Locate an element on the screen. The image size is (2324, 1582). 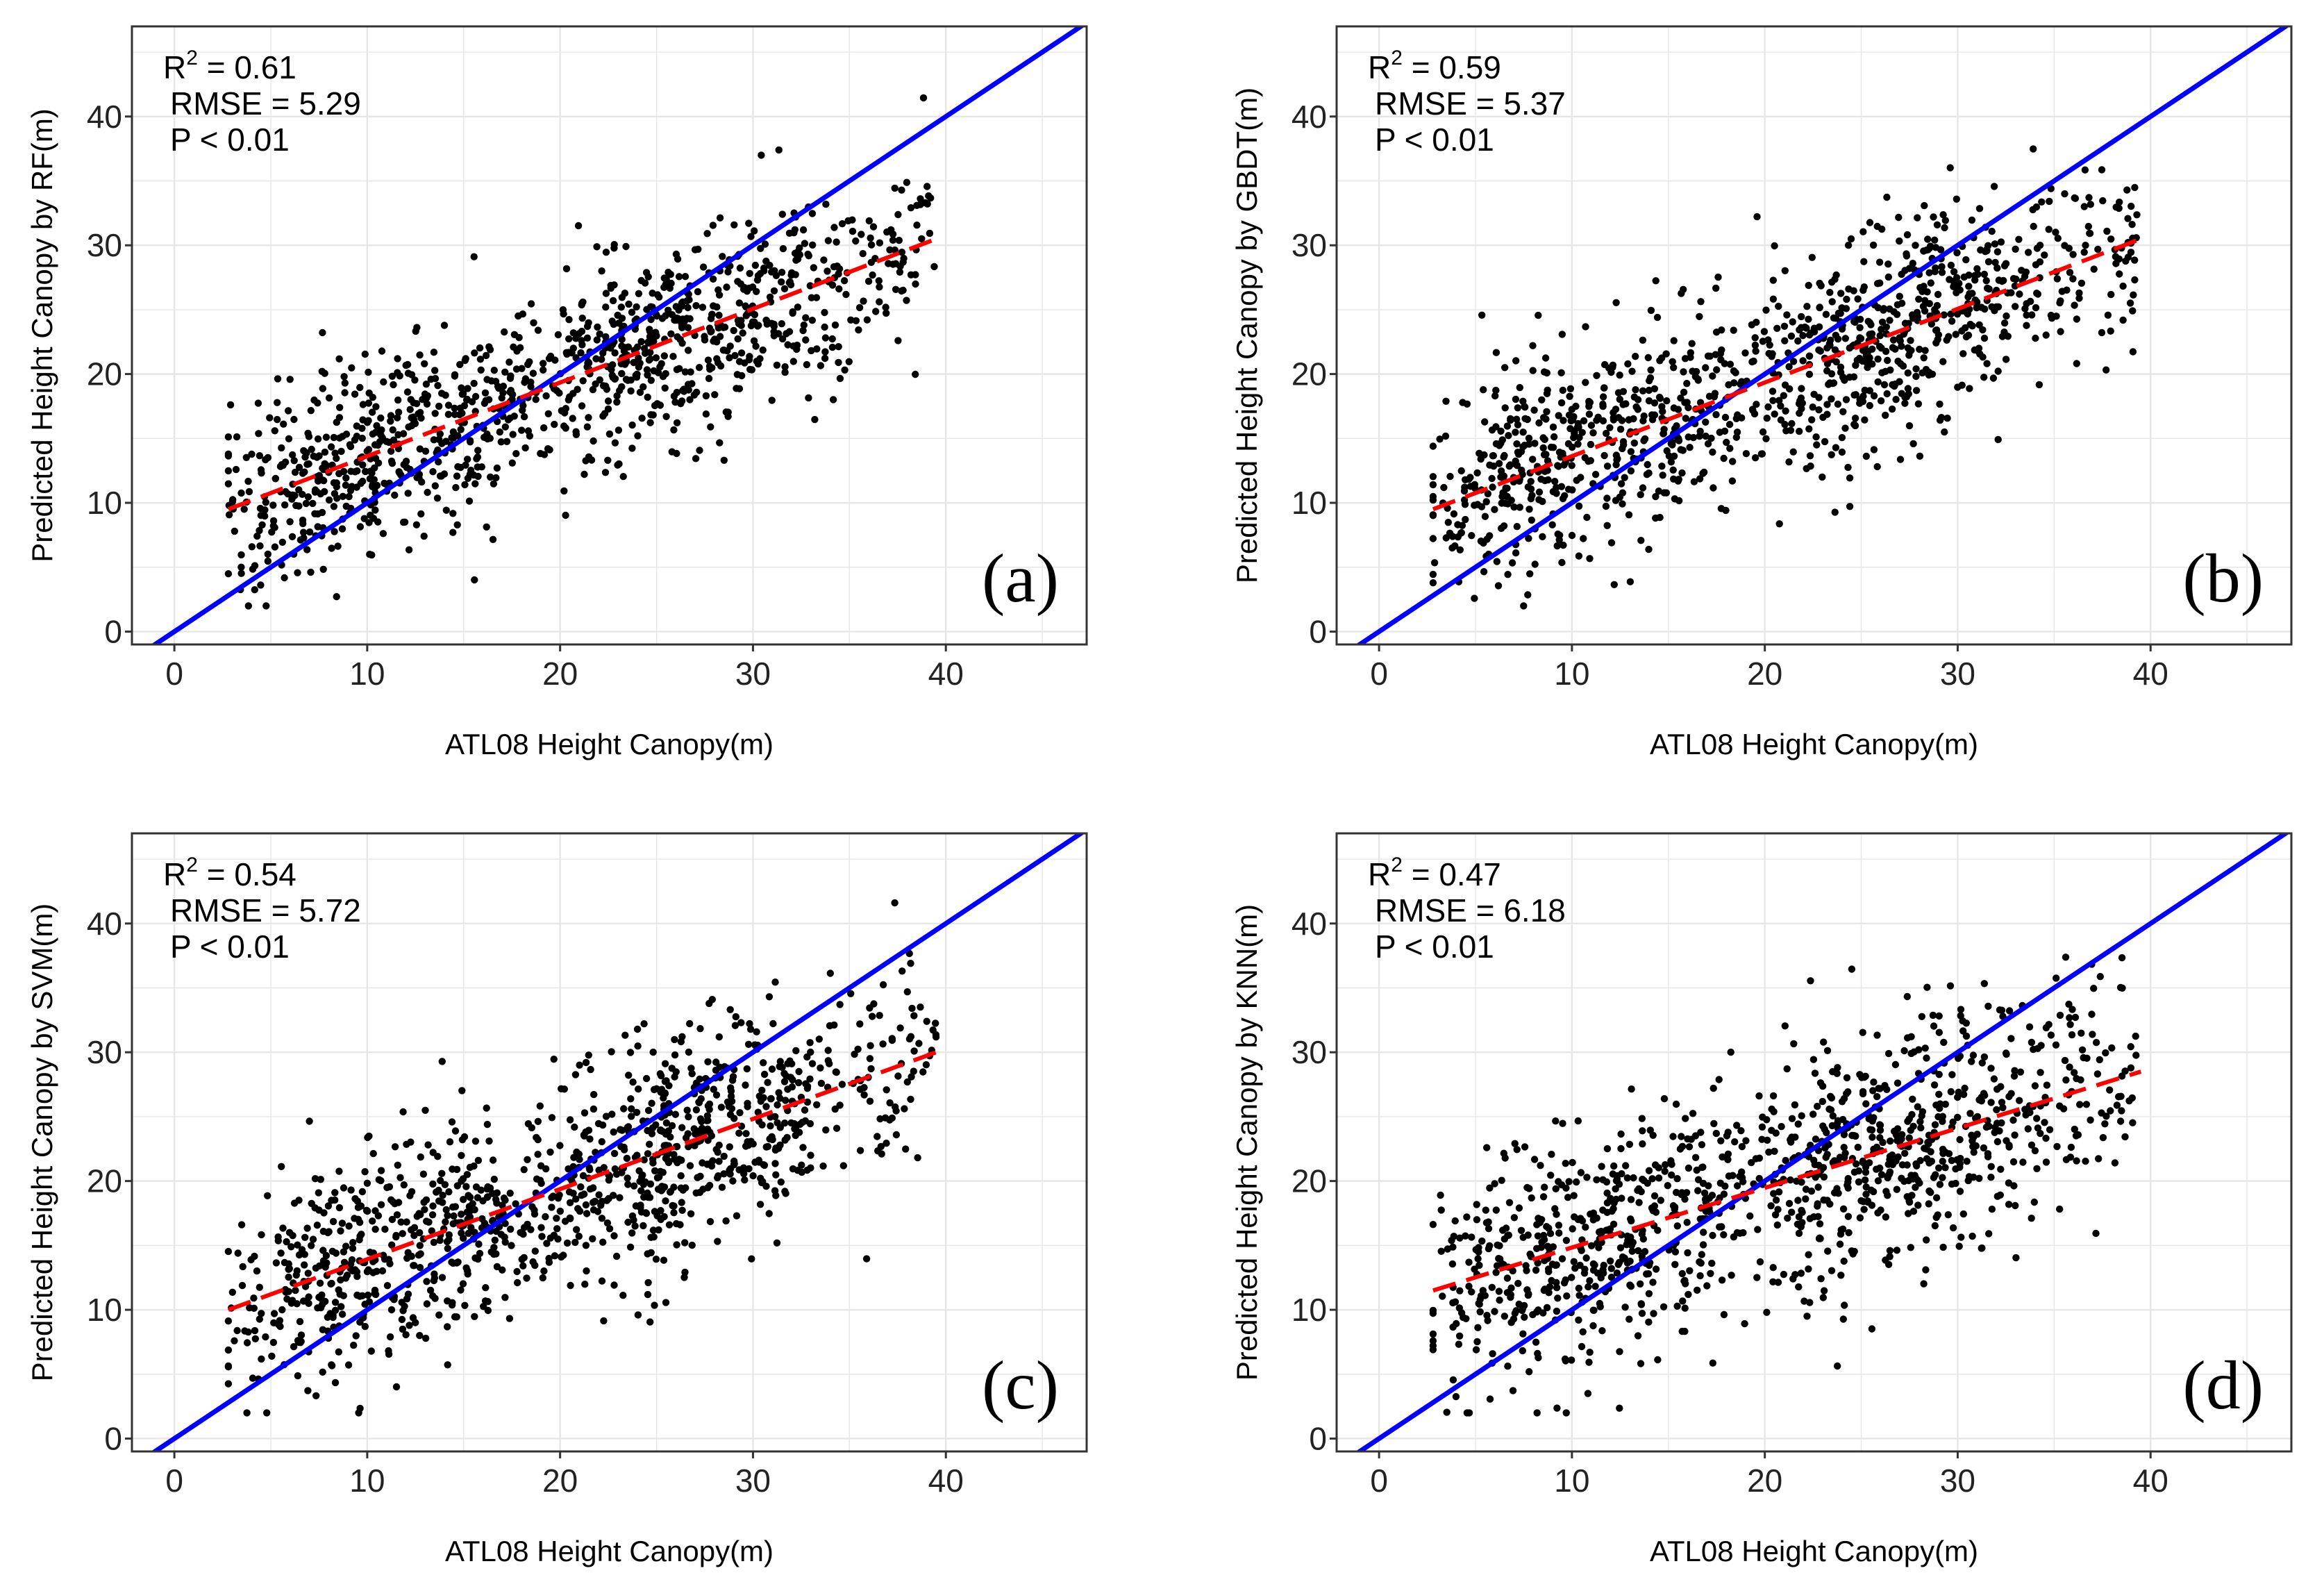
y-tick-label: 30 is located at coordinates (1309, 245).